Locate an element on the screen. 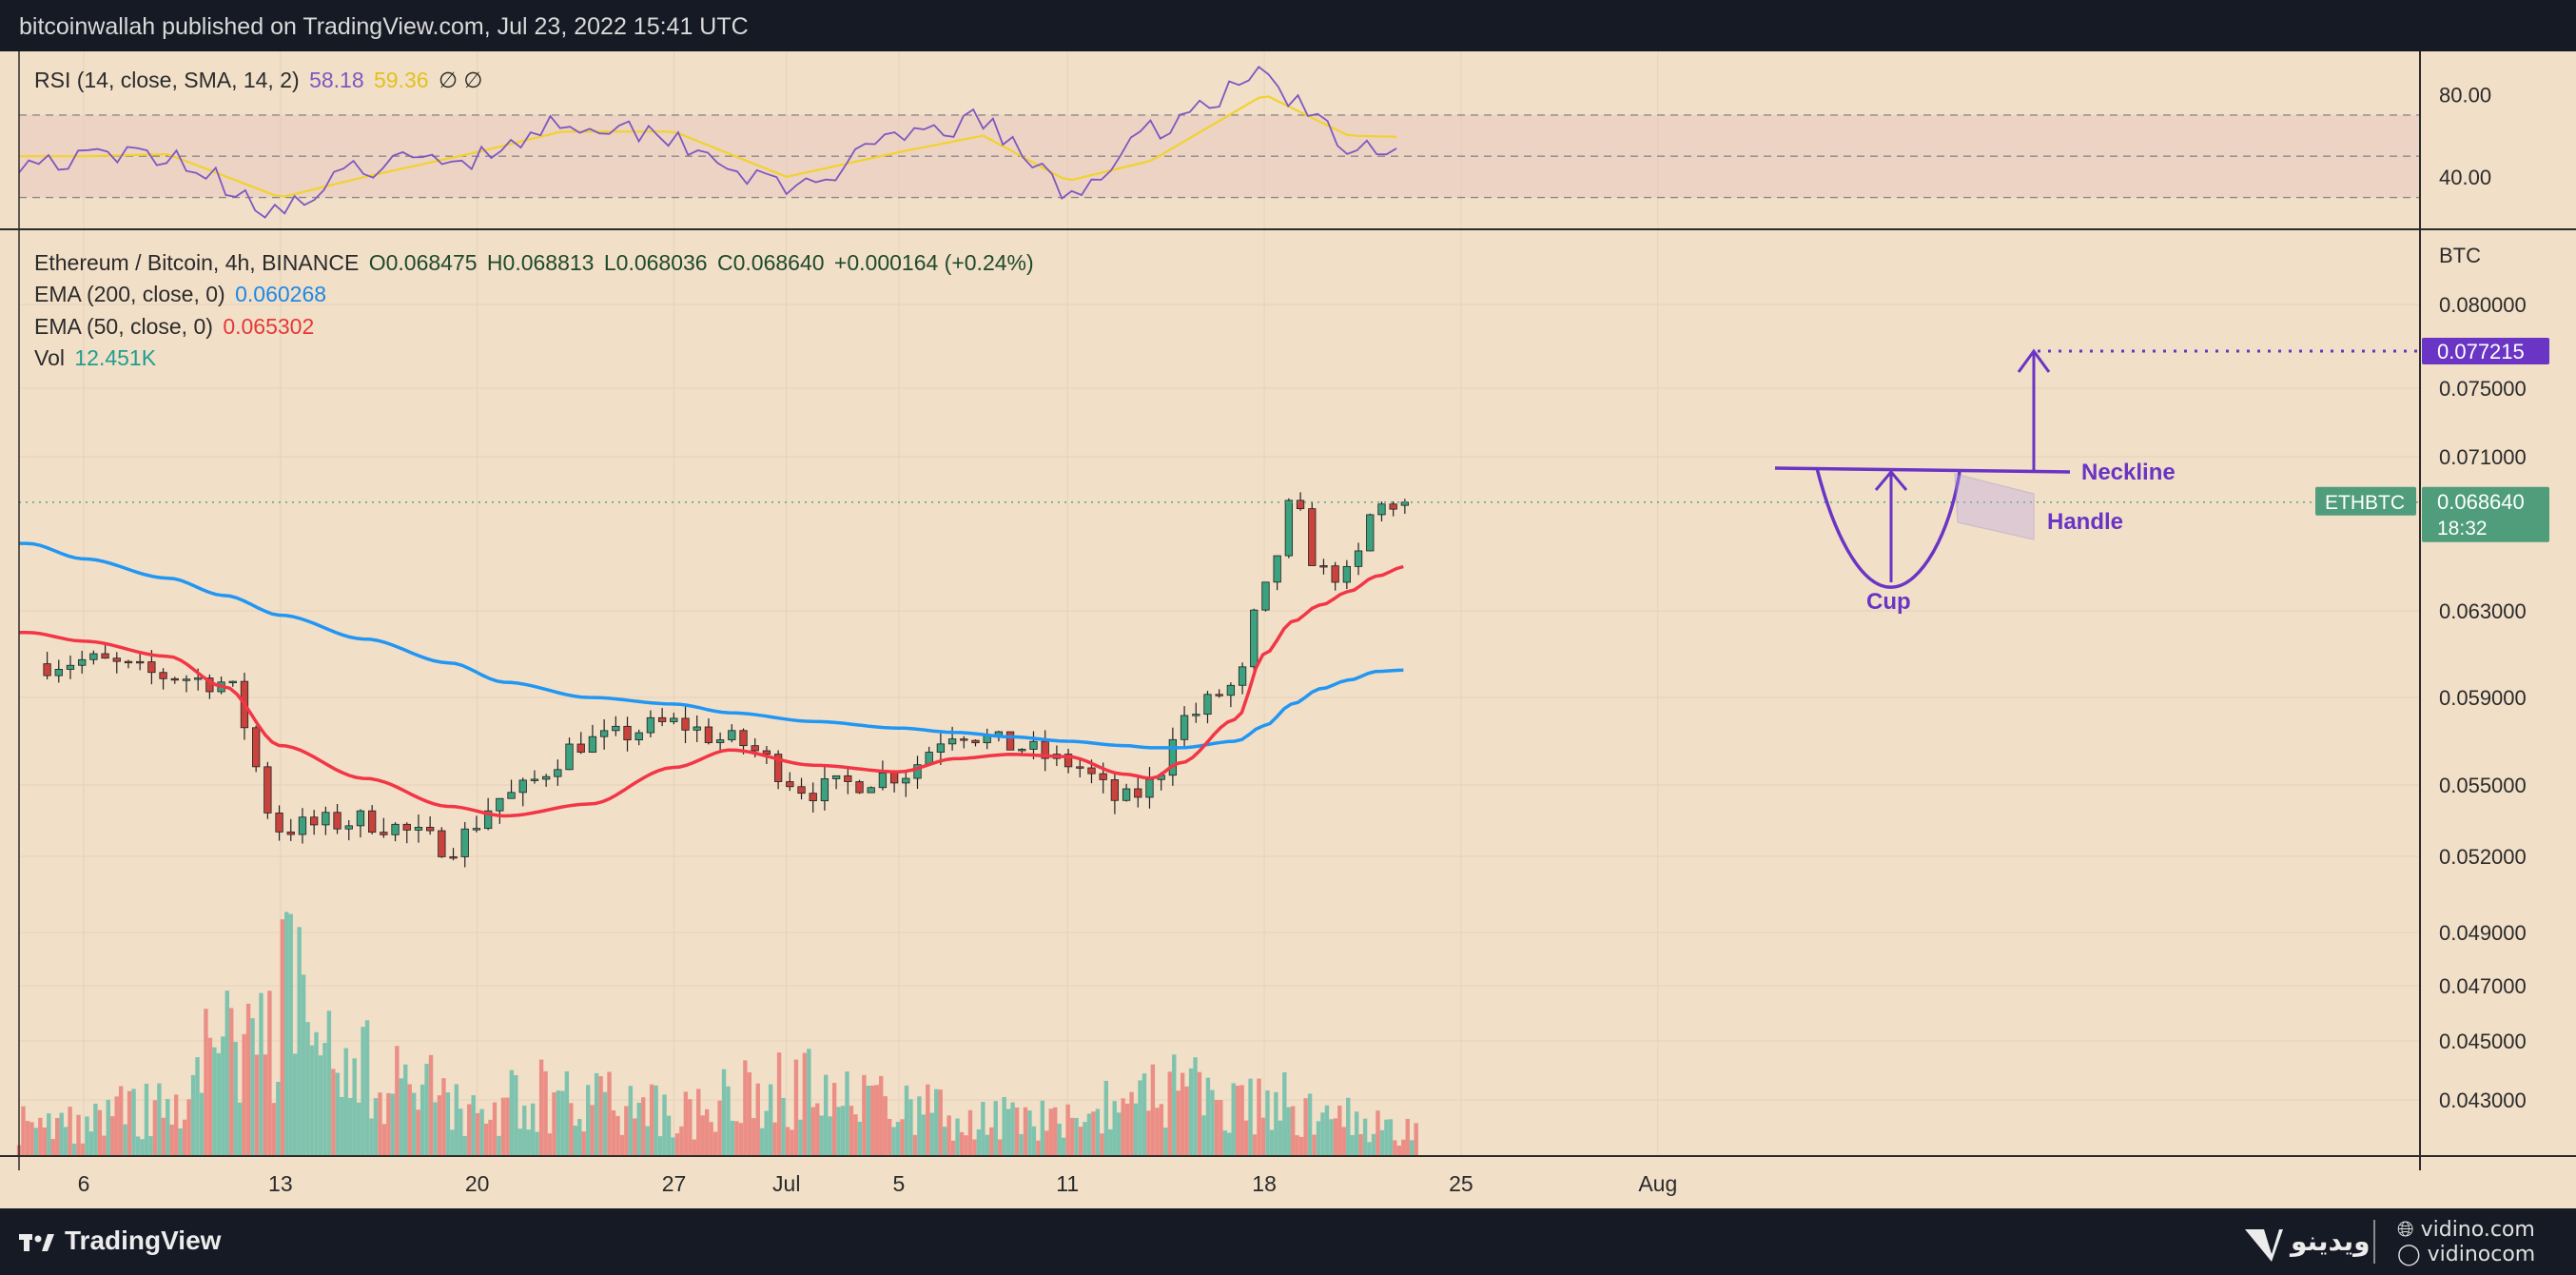 The height and width of the screenshot is (1275, 2576). time-tick-label: 6 is located at coordinates (84, 1184).